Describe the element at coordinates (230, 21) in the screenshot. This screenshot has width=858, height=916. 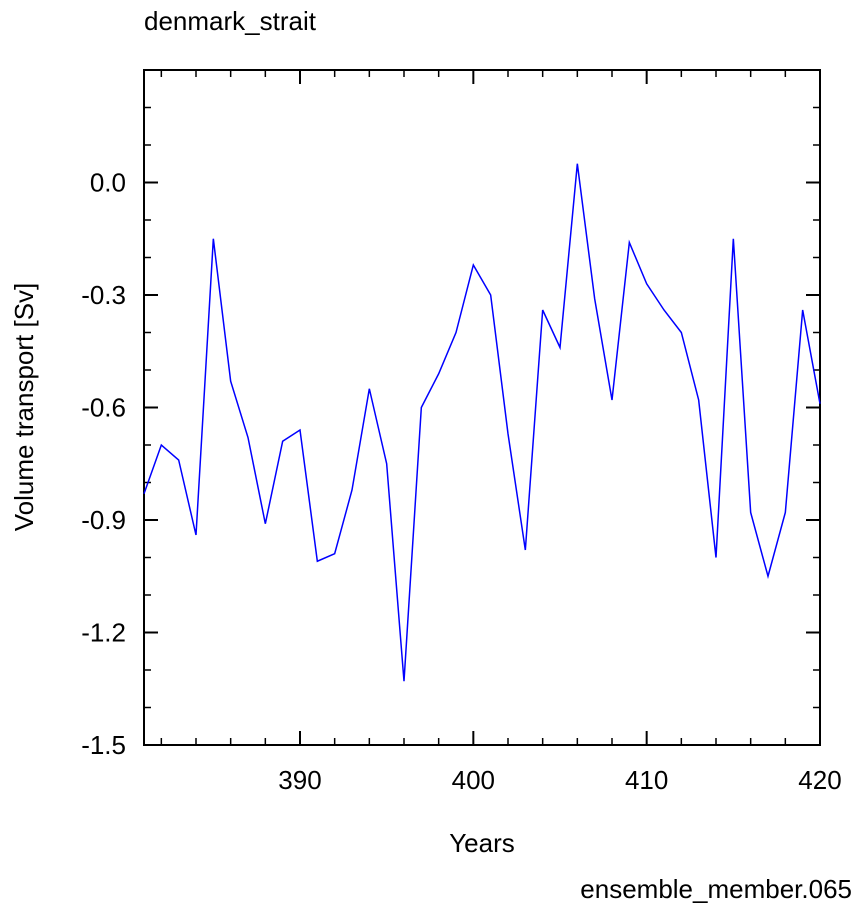
I see `chart-title: denmark_strait` at that location.